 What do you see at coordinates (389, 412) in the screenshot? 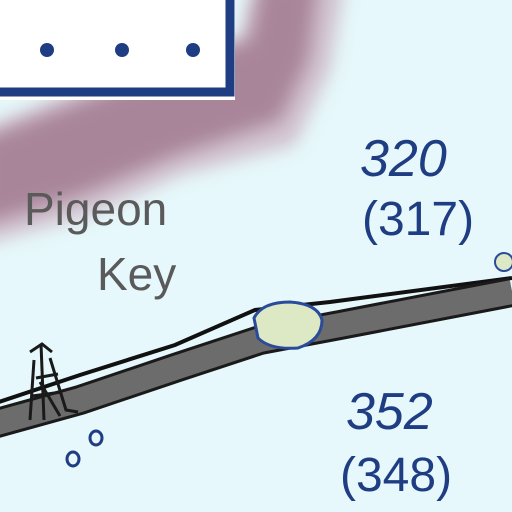
I see `mile-marker-primary: 352` at bounding box center [389, 412].